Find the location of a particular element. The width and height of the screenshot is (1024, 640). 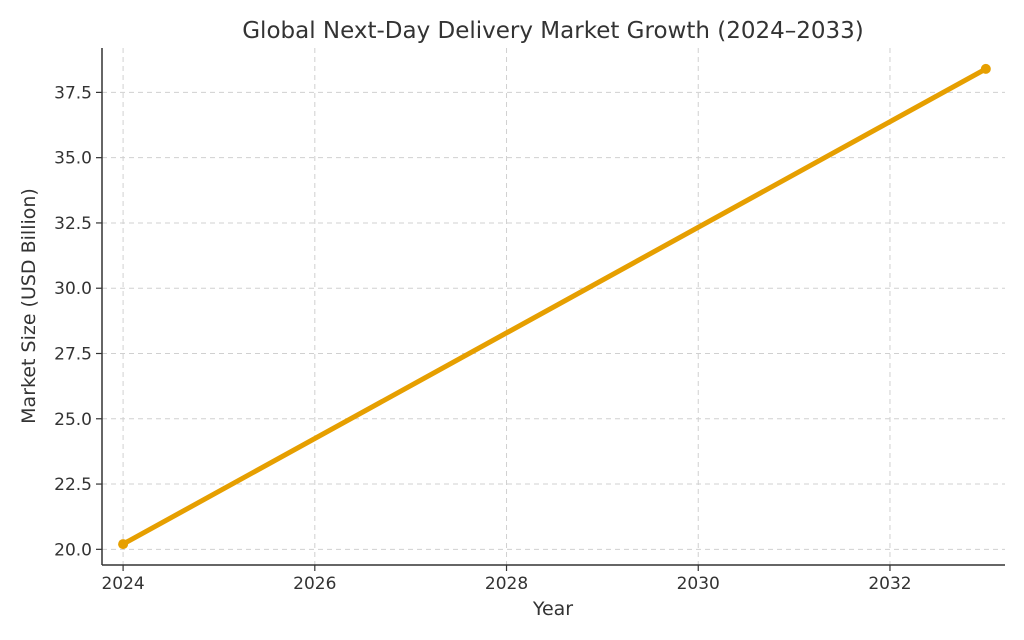

y-tick-label: 30.0 is located at coordinates (73, 289).